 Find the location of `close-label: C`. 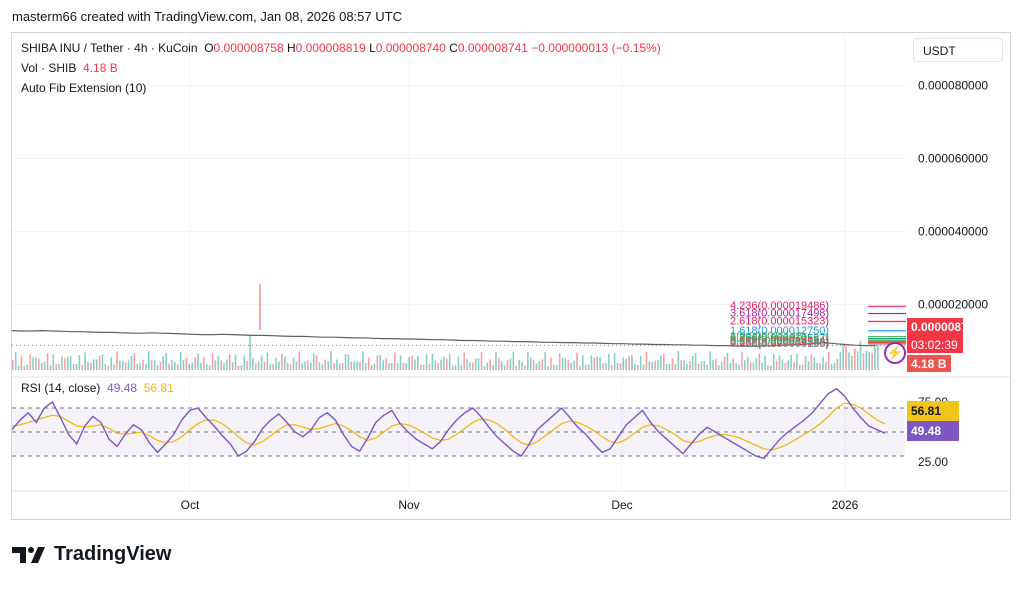

close-label: C is located at coordinates (453, 48).